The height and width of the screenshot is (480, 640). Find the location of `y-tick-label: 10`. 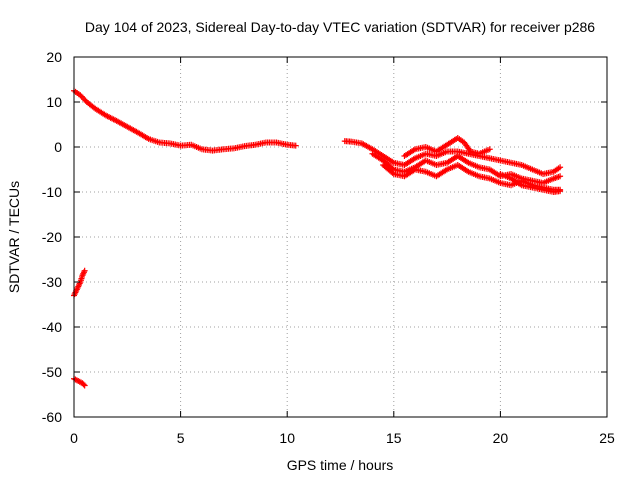

y-tick-label: 10 is located at coordinates (54, 102).